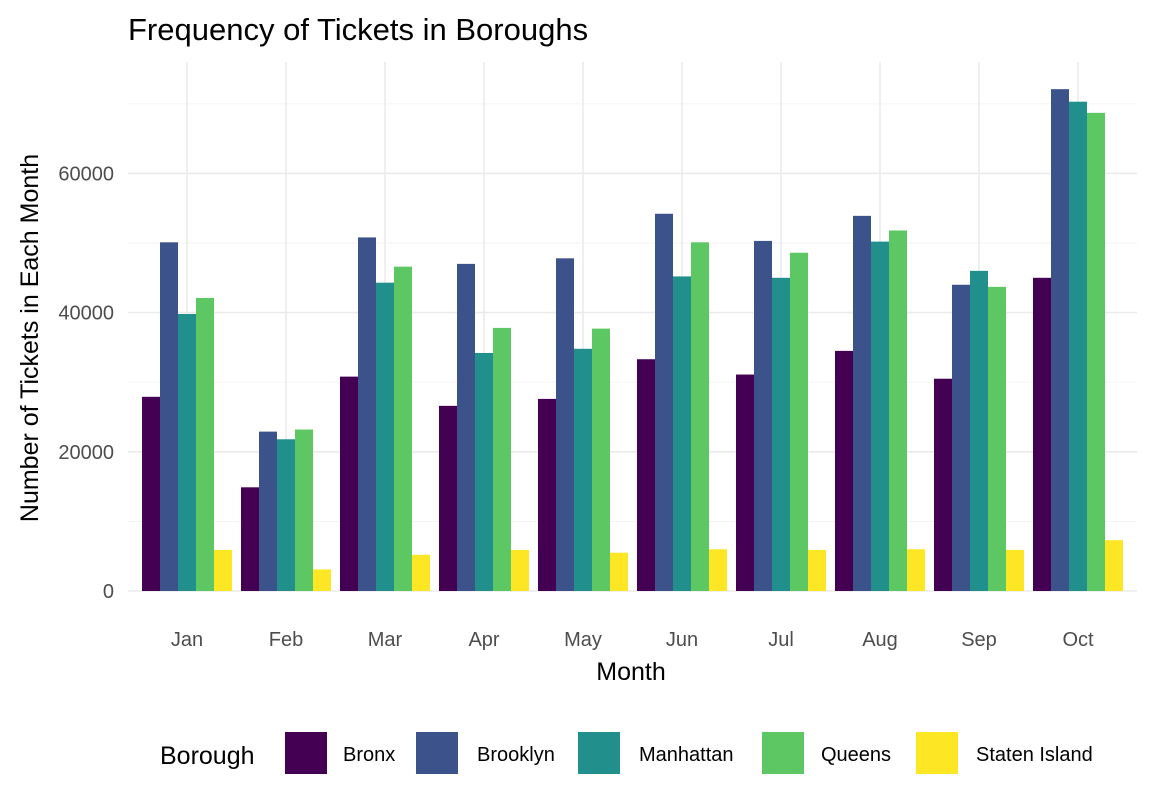 The image size is (1152, 806). Describe the element at coordinates (599, 753) in the screenshot. I see `legend-key-manhattan` at that location.